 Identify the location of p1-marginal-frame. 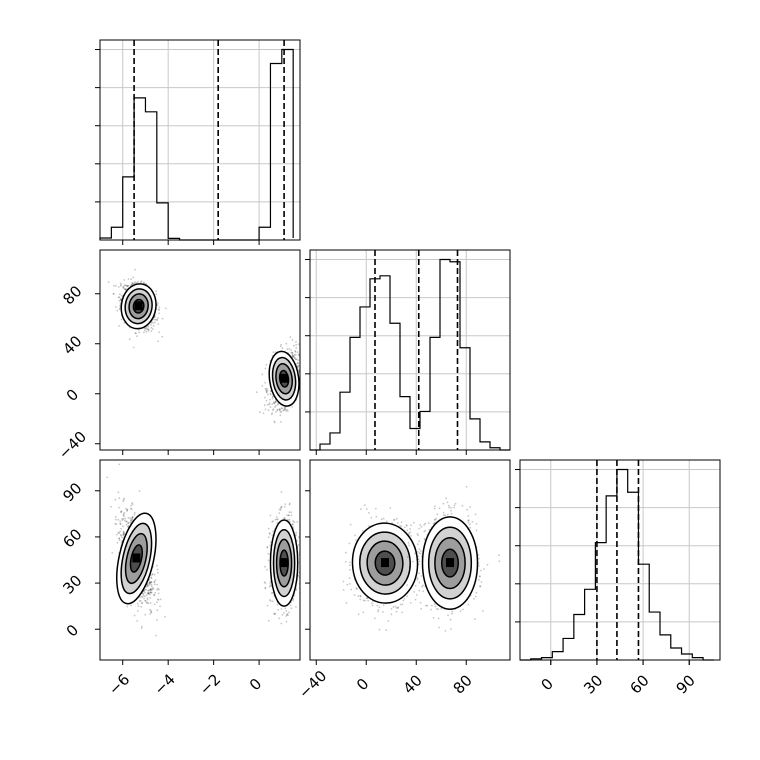
(200, 140).